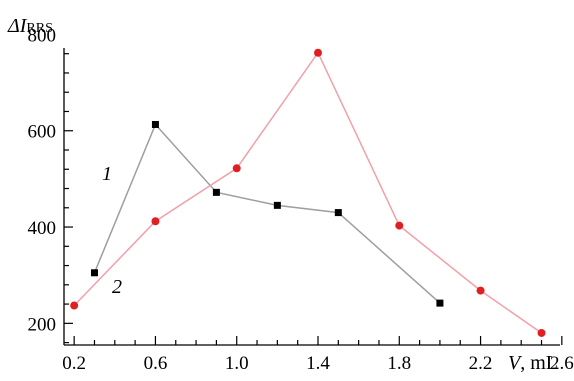  What do you see at coordinates (237, 363) in the screenshot?
I see `x-tick-label: 1.0` at bounding box center [237, 363].